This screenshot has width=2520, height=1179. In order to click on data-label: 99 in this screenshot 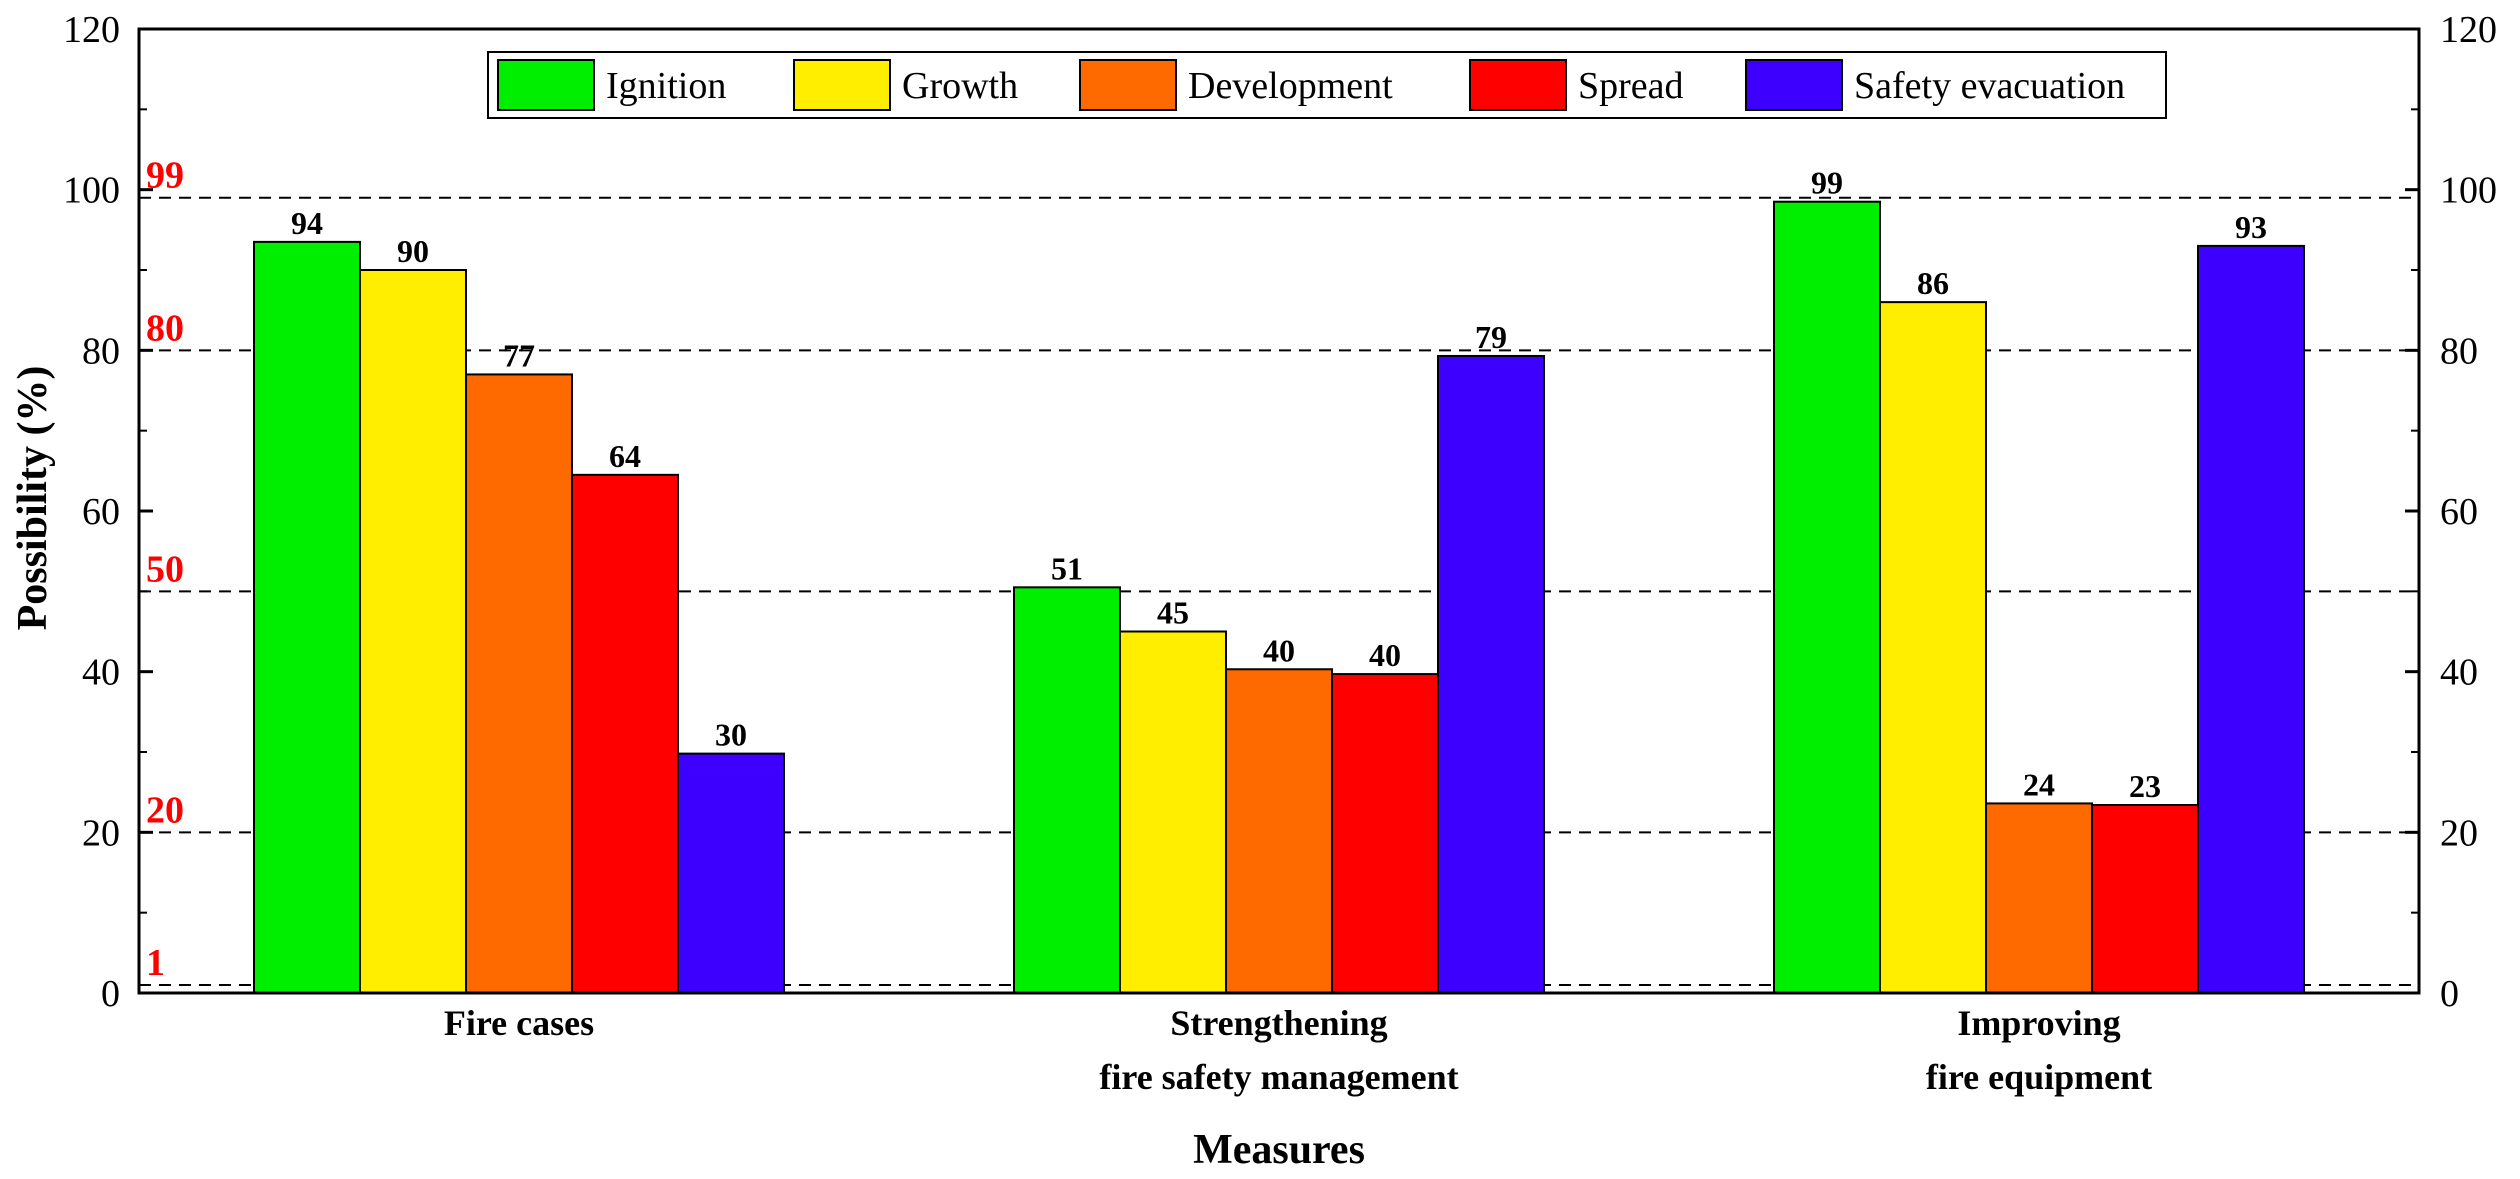, I will do `click(1827, 183)`.